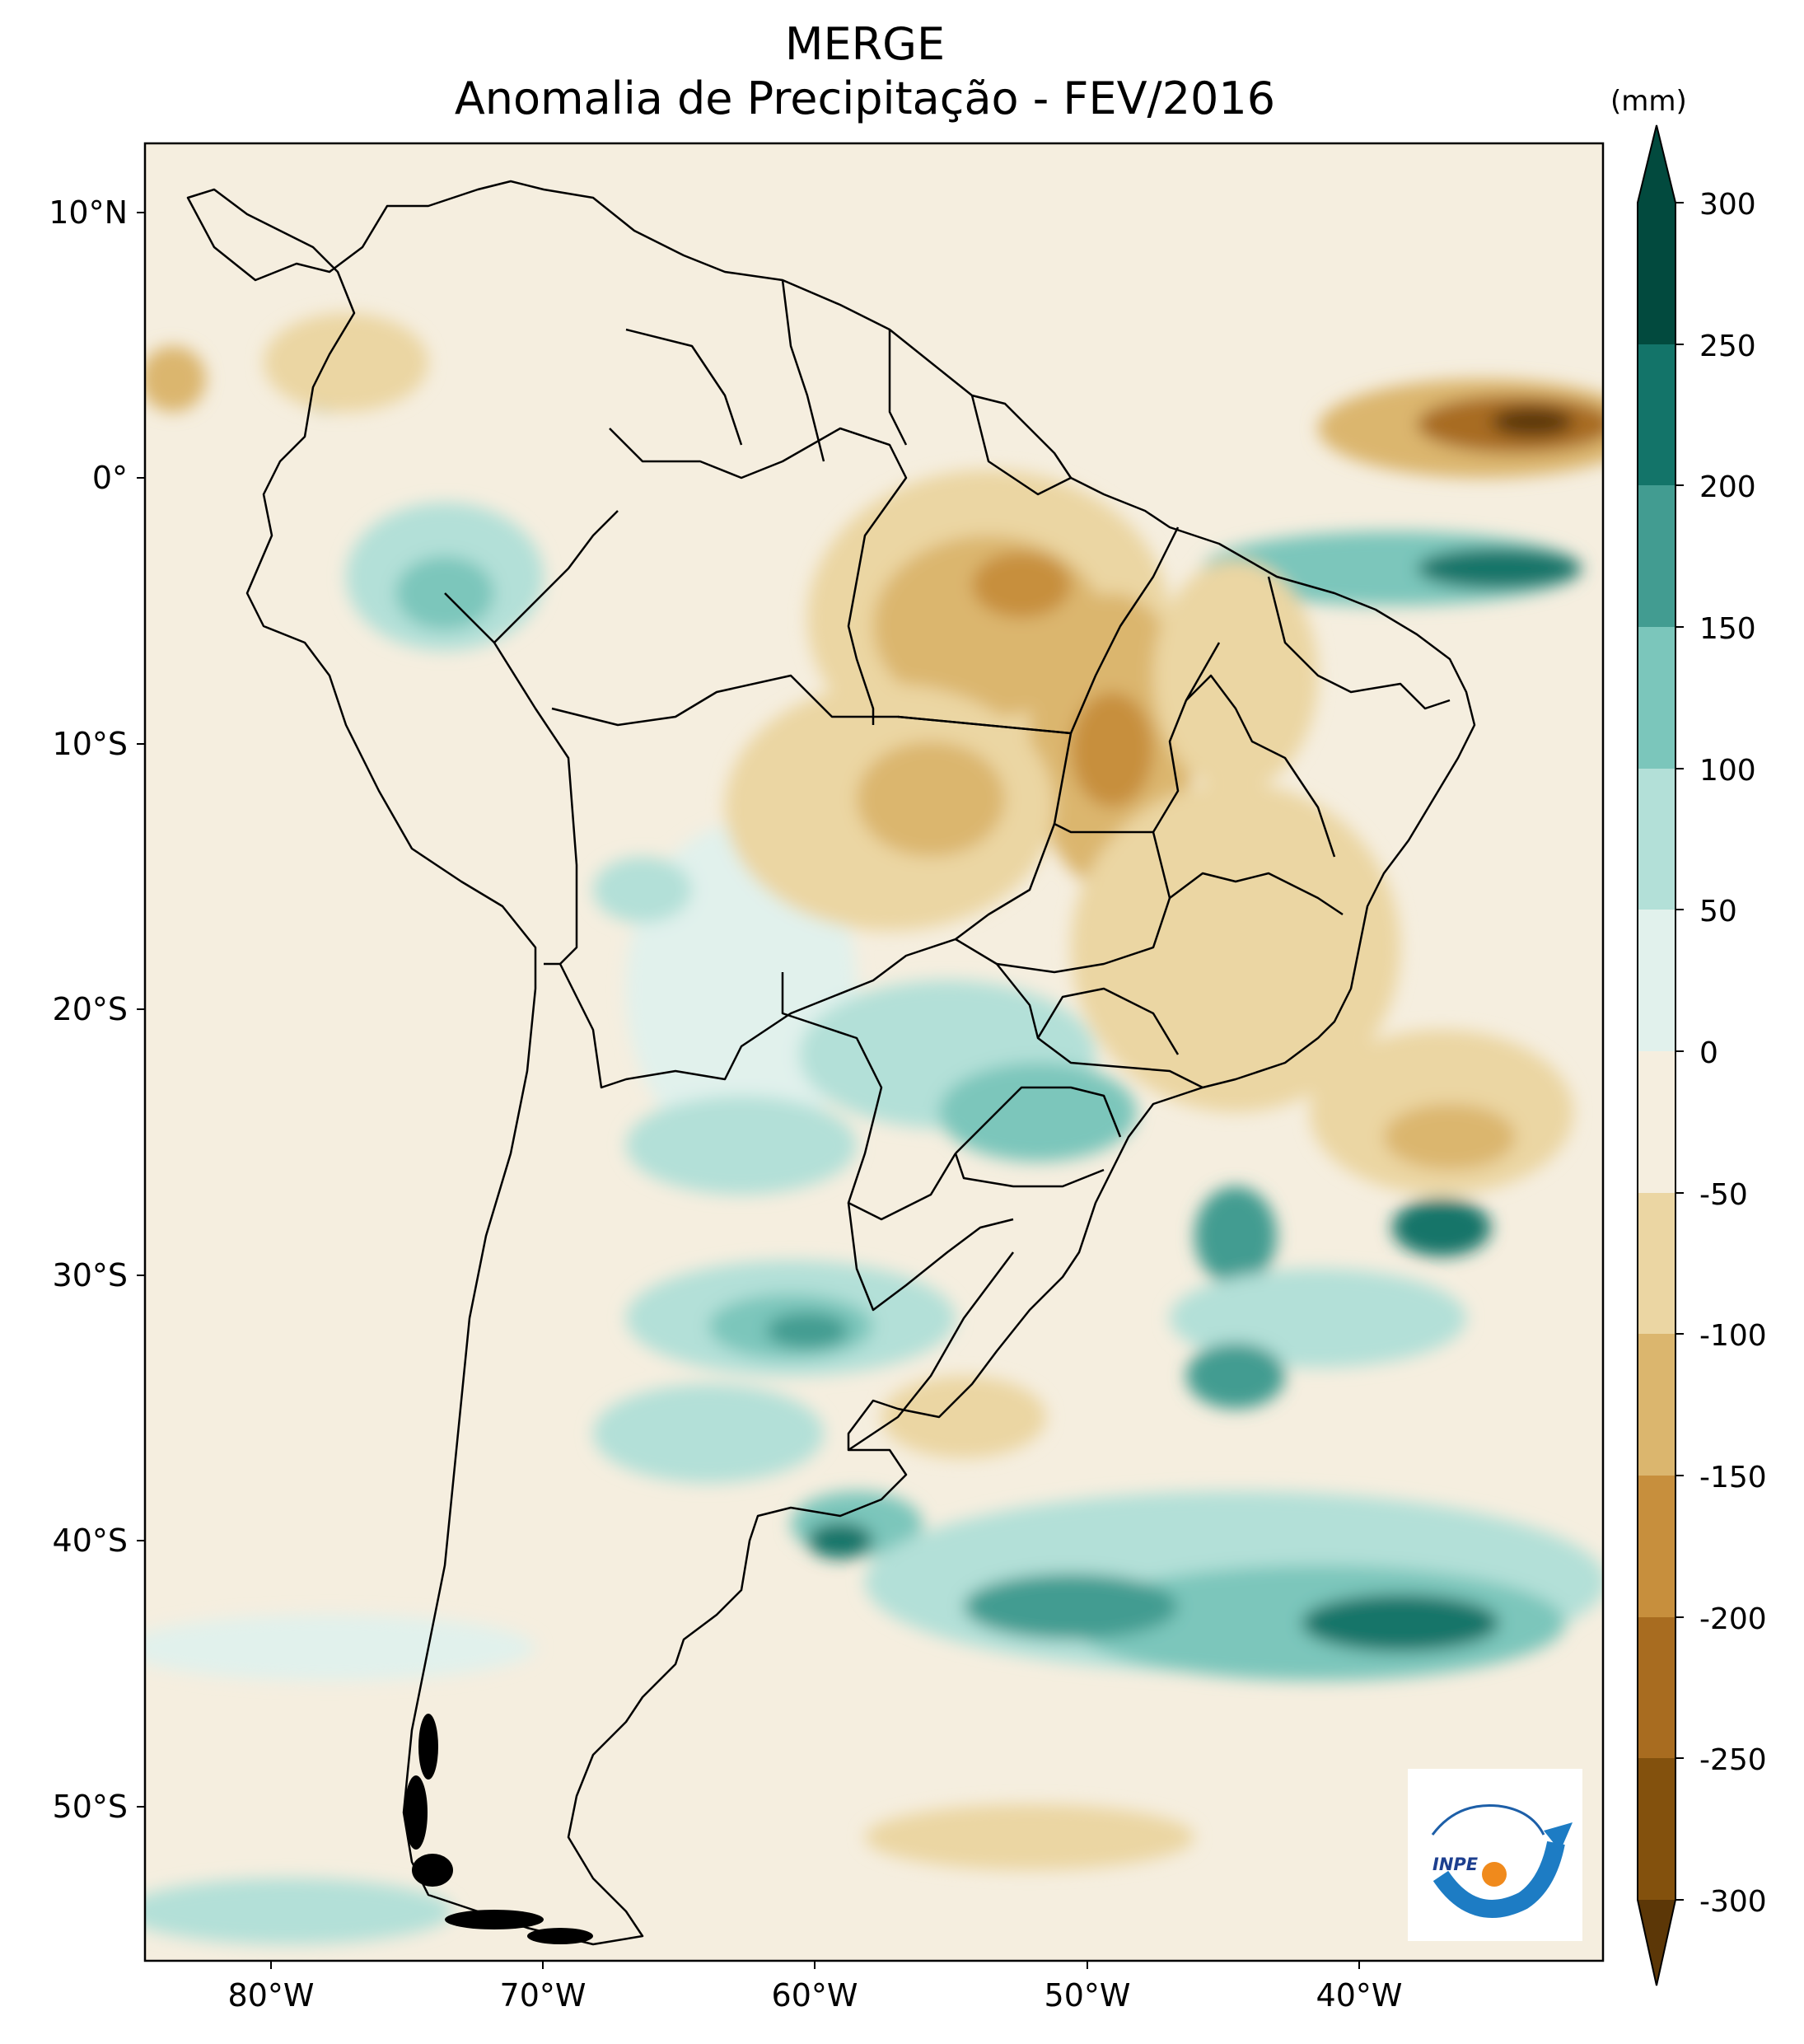 The image size is (1804, 2044). What do you see at coordinates (865, 98) in the screenshot?
I see `map-subtitle: Anomalia de Precipitação - FEV/2016` at bounding box center [865, 98].